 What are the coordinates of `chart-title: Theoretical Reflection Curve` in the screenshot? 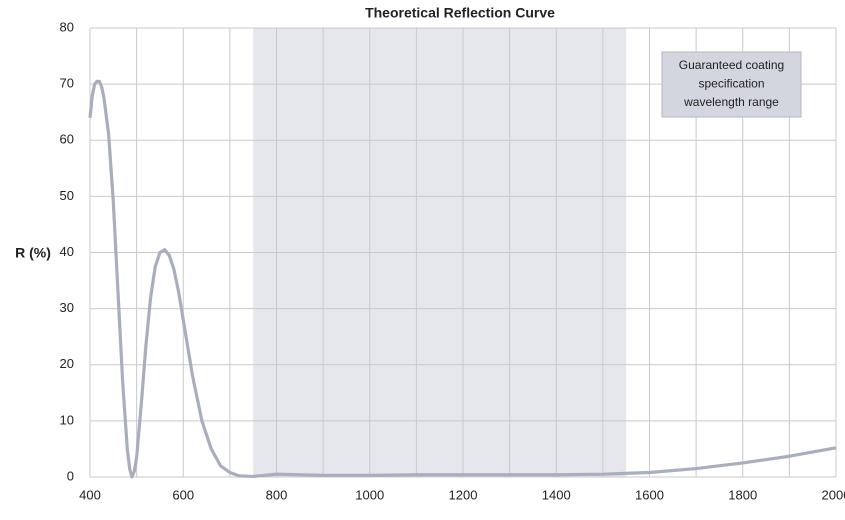 It's located at (460, 13).